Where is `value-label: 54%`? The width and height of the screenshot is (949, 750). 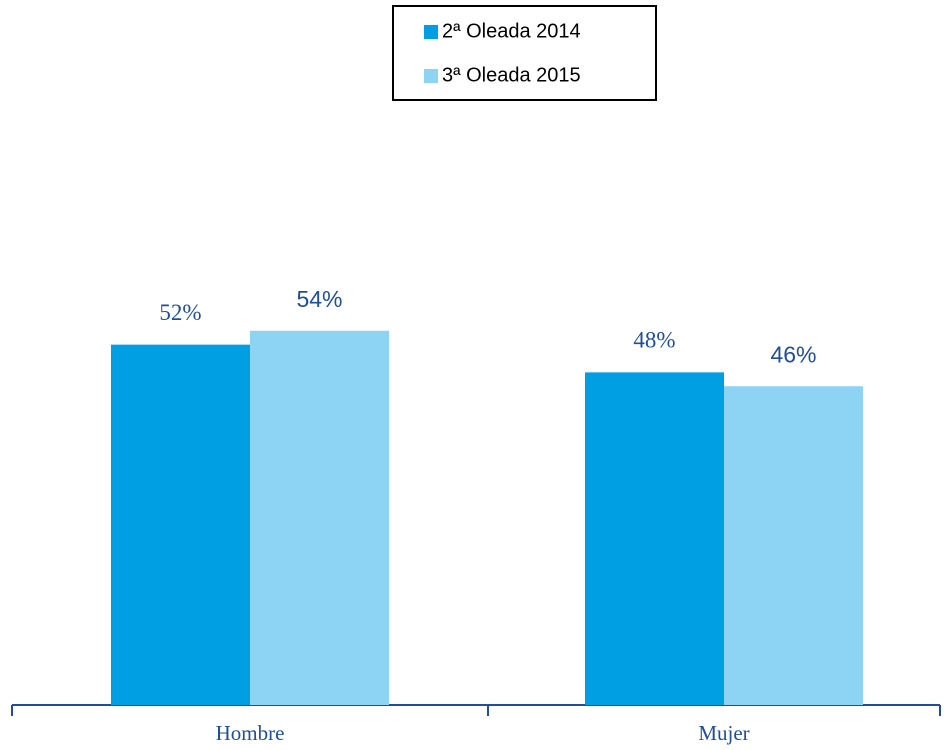
value-label: 54% is located at coordinates (319, 299).